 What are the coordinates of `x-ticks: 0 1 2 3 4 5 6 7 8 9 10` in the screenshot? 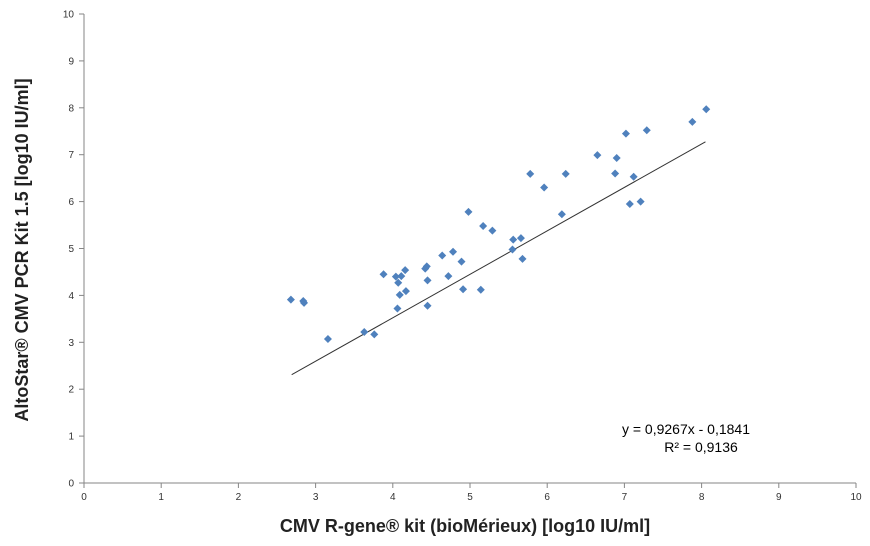 It's located at (471, 493).